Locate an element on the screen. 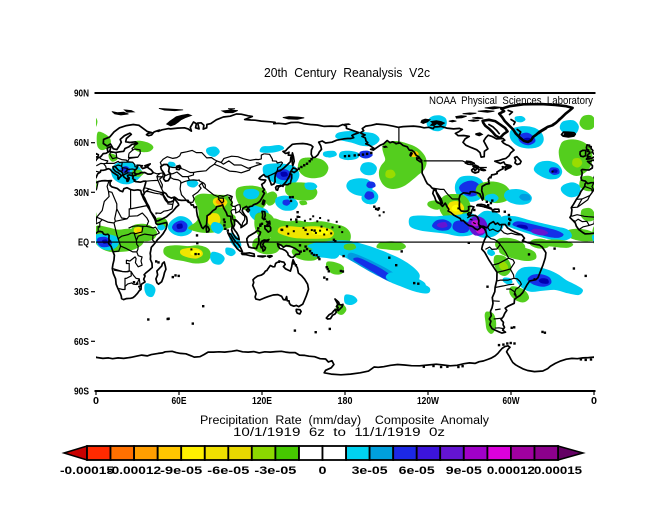  svg-text: 6e-05 is located at coordinates (417, 471).